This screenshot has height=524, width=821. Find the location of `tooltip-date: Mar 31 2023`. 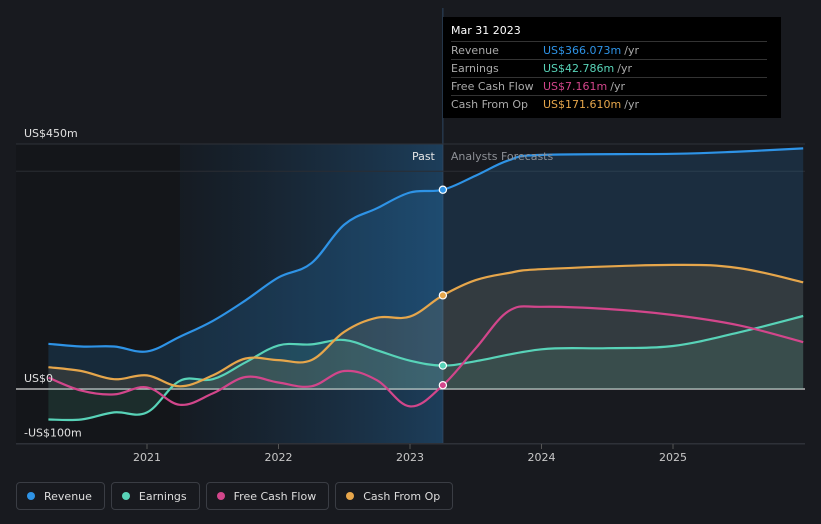

tooltip-date: Mar 31 2023 is located at coordinates (486, 30).